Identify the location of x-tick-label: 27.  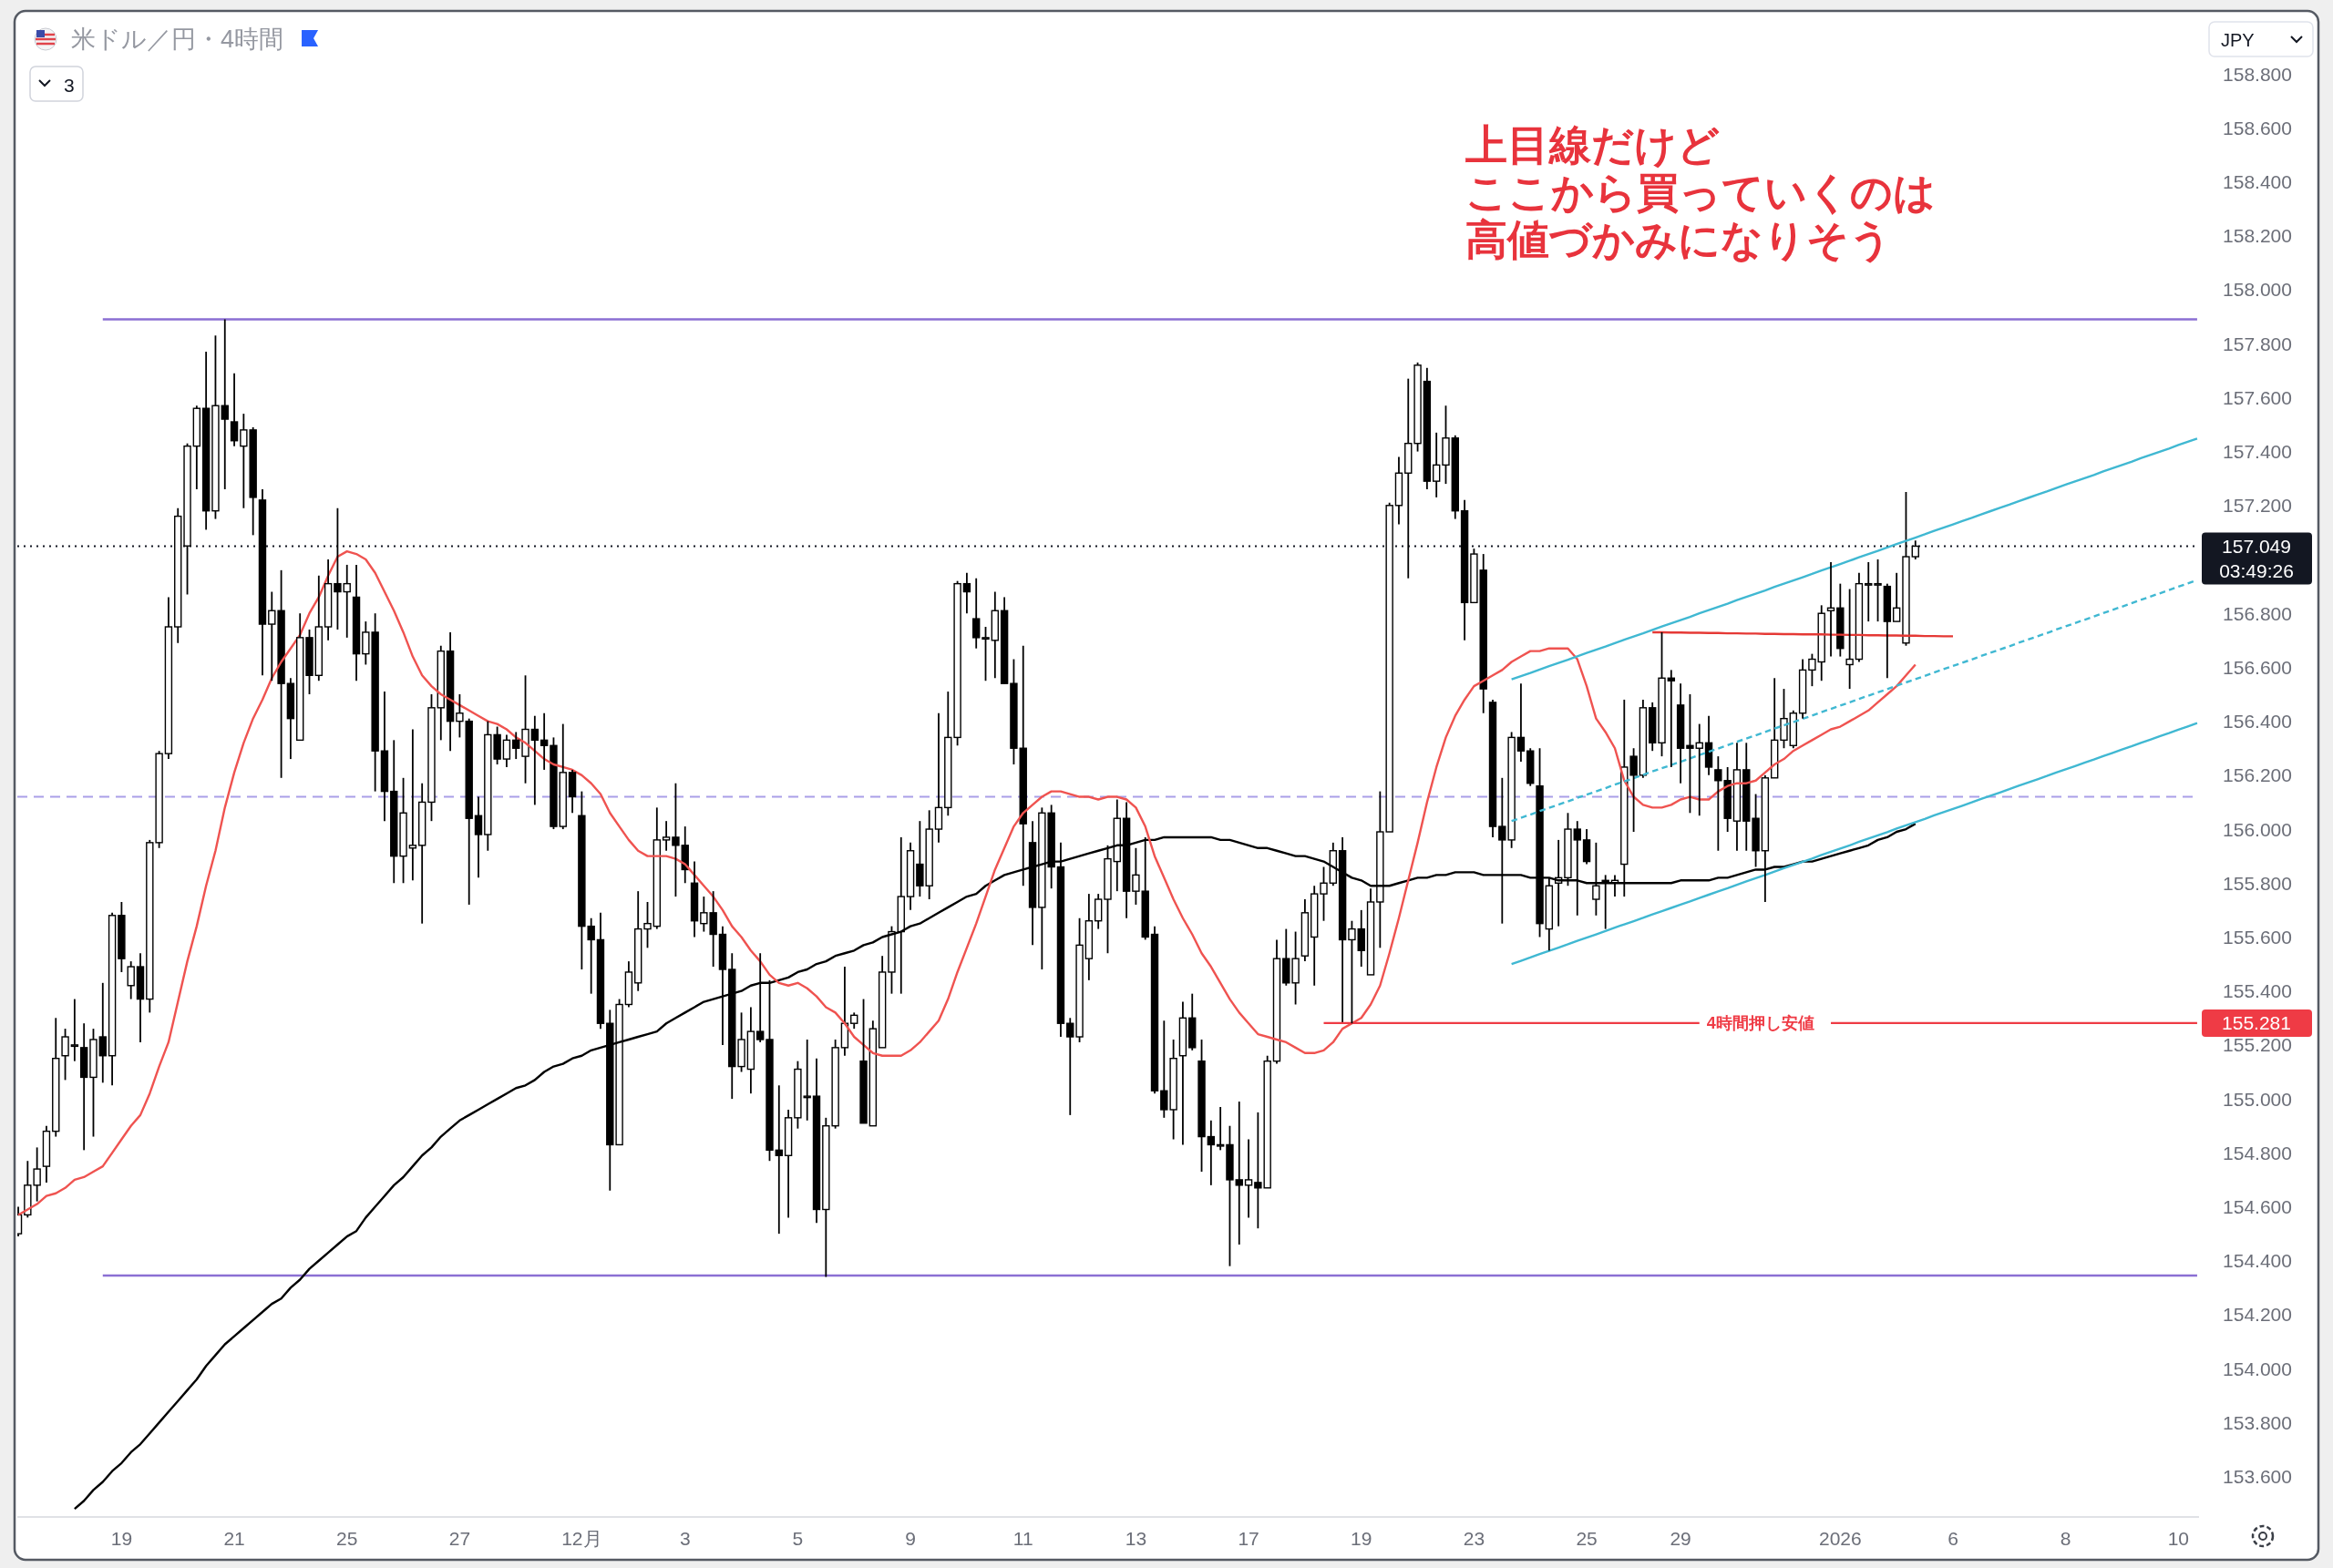
(459, 1538).